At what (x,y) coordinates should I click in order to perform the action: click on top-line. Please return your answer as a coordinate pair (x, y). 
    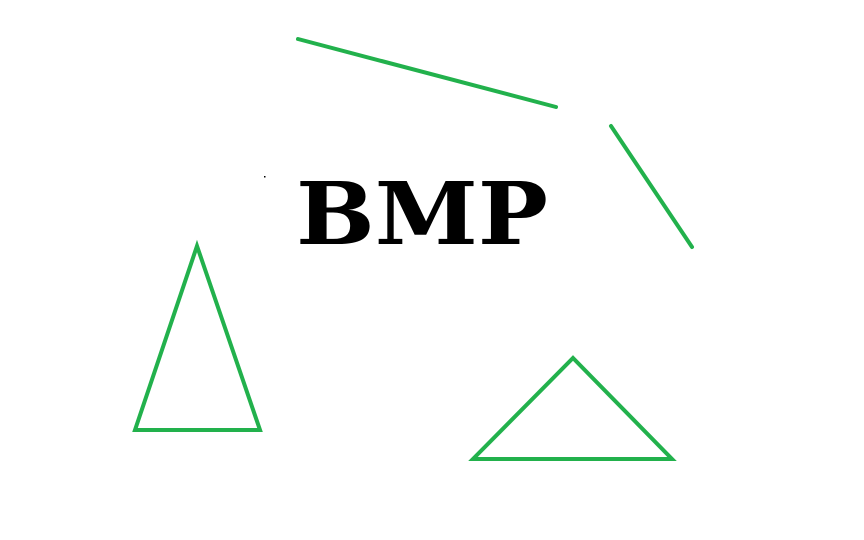
    Looking at the image, I should click on (427, 73).